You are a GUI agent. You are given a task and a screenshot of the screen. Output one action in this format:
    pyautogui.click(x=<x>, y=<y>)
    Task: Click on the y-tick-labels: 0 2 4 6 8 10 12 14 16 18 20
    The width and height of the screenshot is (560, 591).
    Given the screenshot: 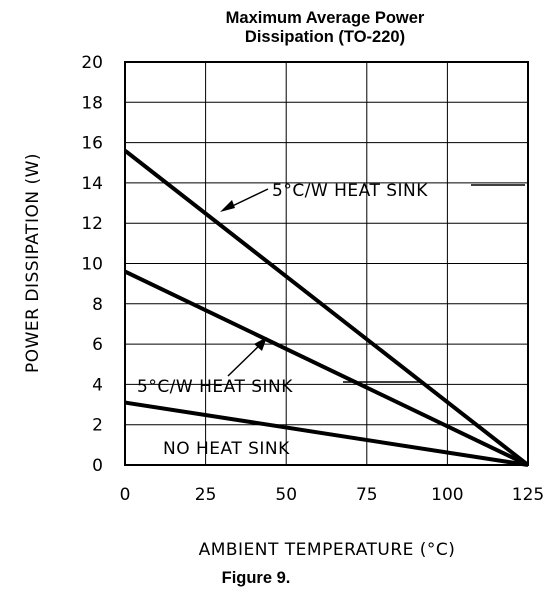 What is the action you would take?
    pyautogui.click(x=92, y=264)
    